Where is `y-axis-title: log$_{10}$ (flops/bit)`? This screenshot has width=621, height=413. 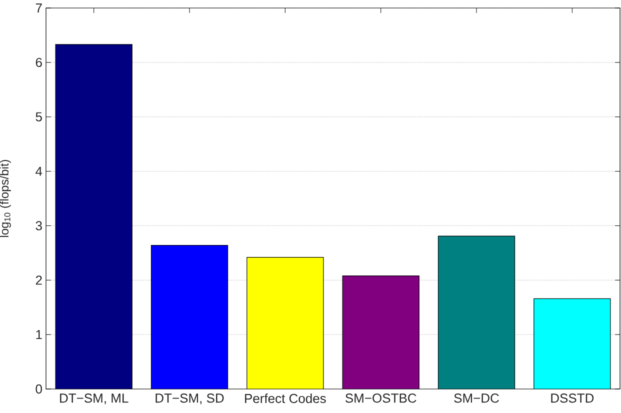
y-axis-title: log$_{10}$ (flops/bit) is located at coordinates (5, 198).